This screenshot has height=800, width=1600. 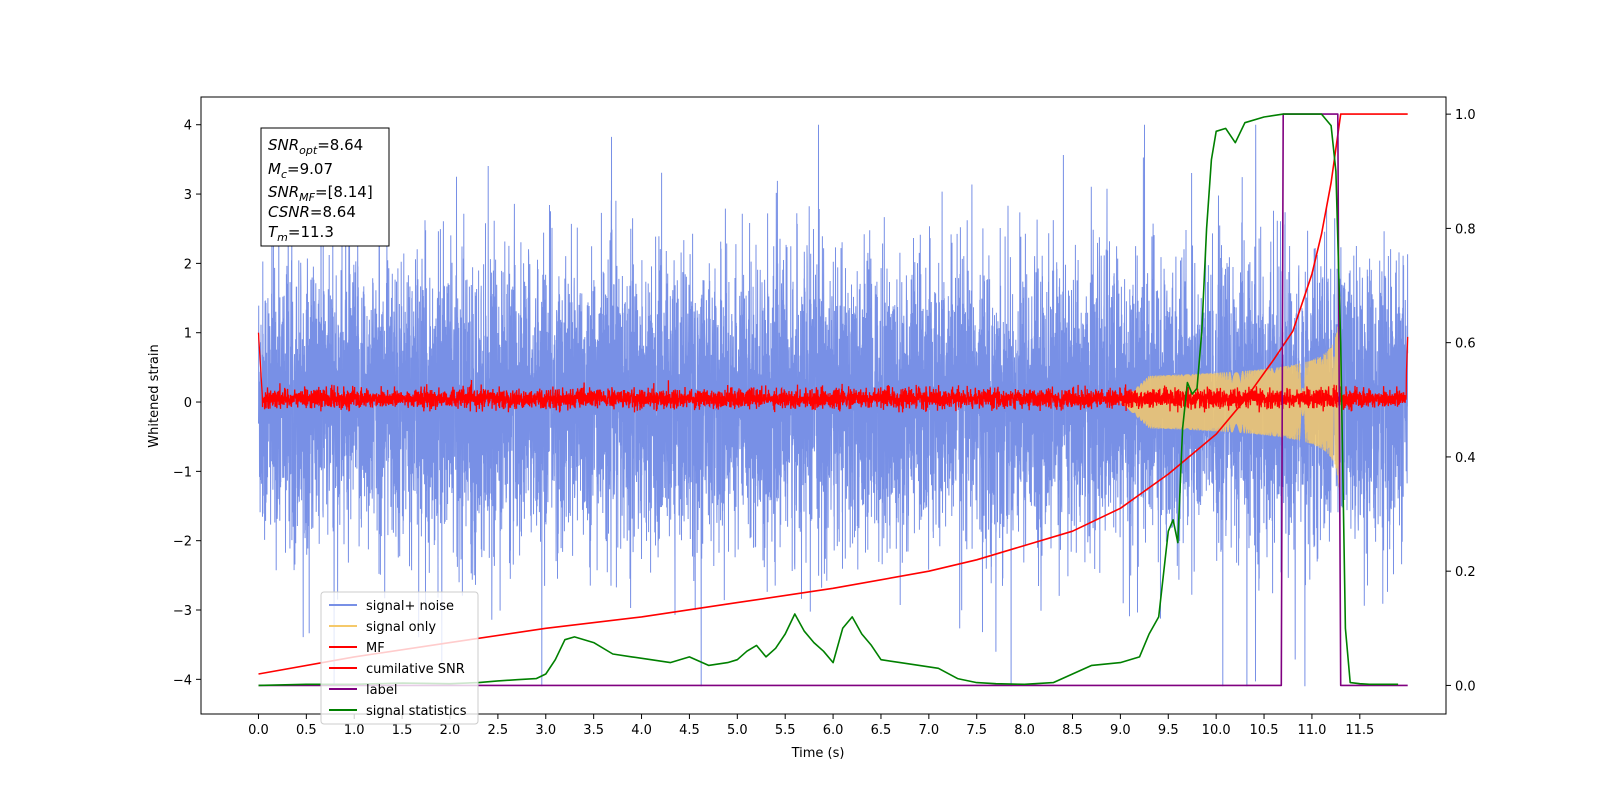 I want to click on x-tick-label: 3.5, so click(x=593, y=730).